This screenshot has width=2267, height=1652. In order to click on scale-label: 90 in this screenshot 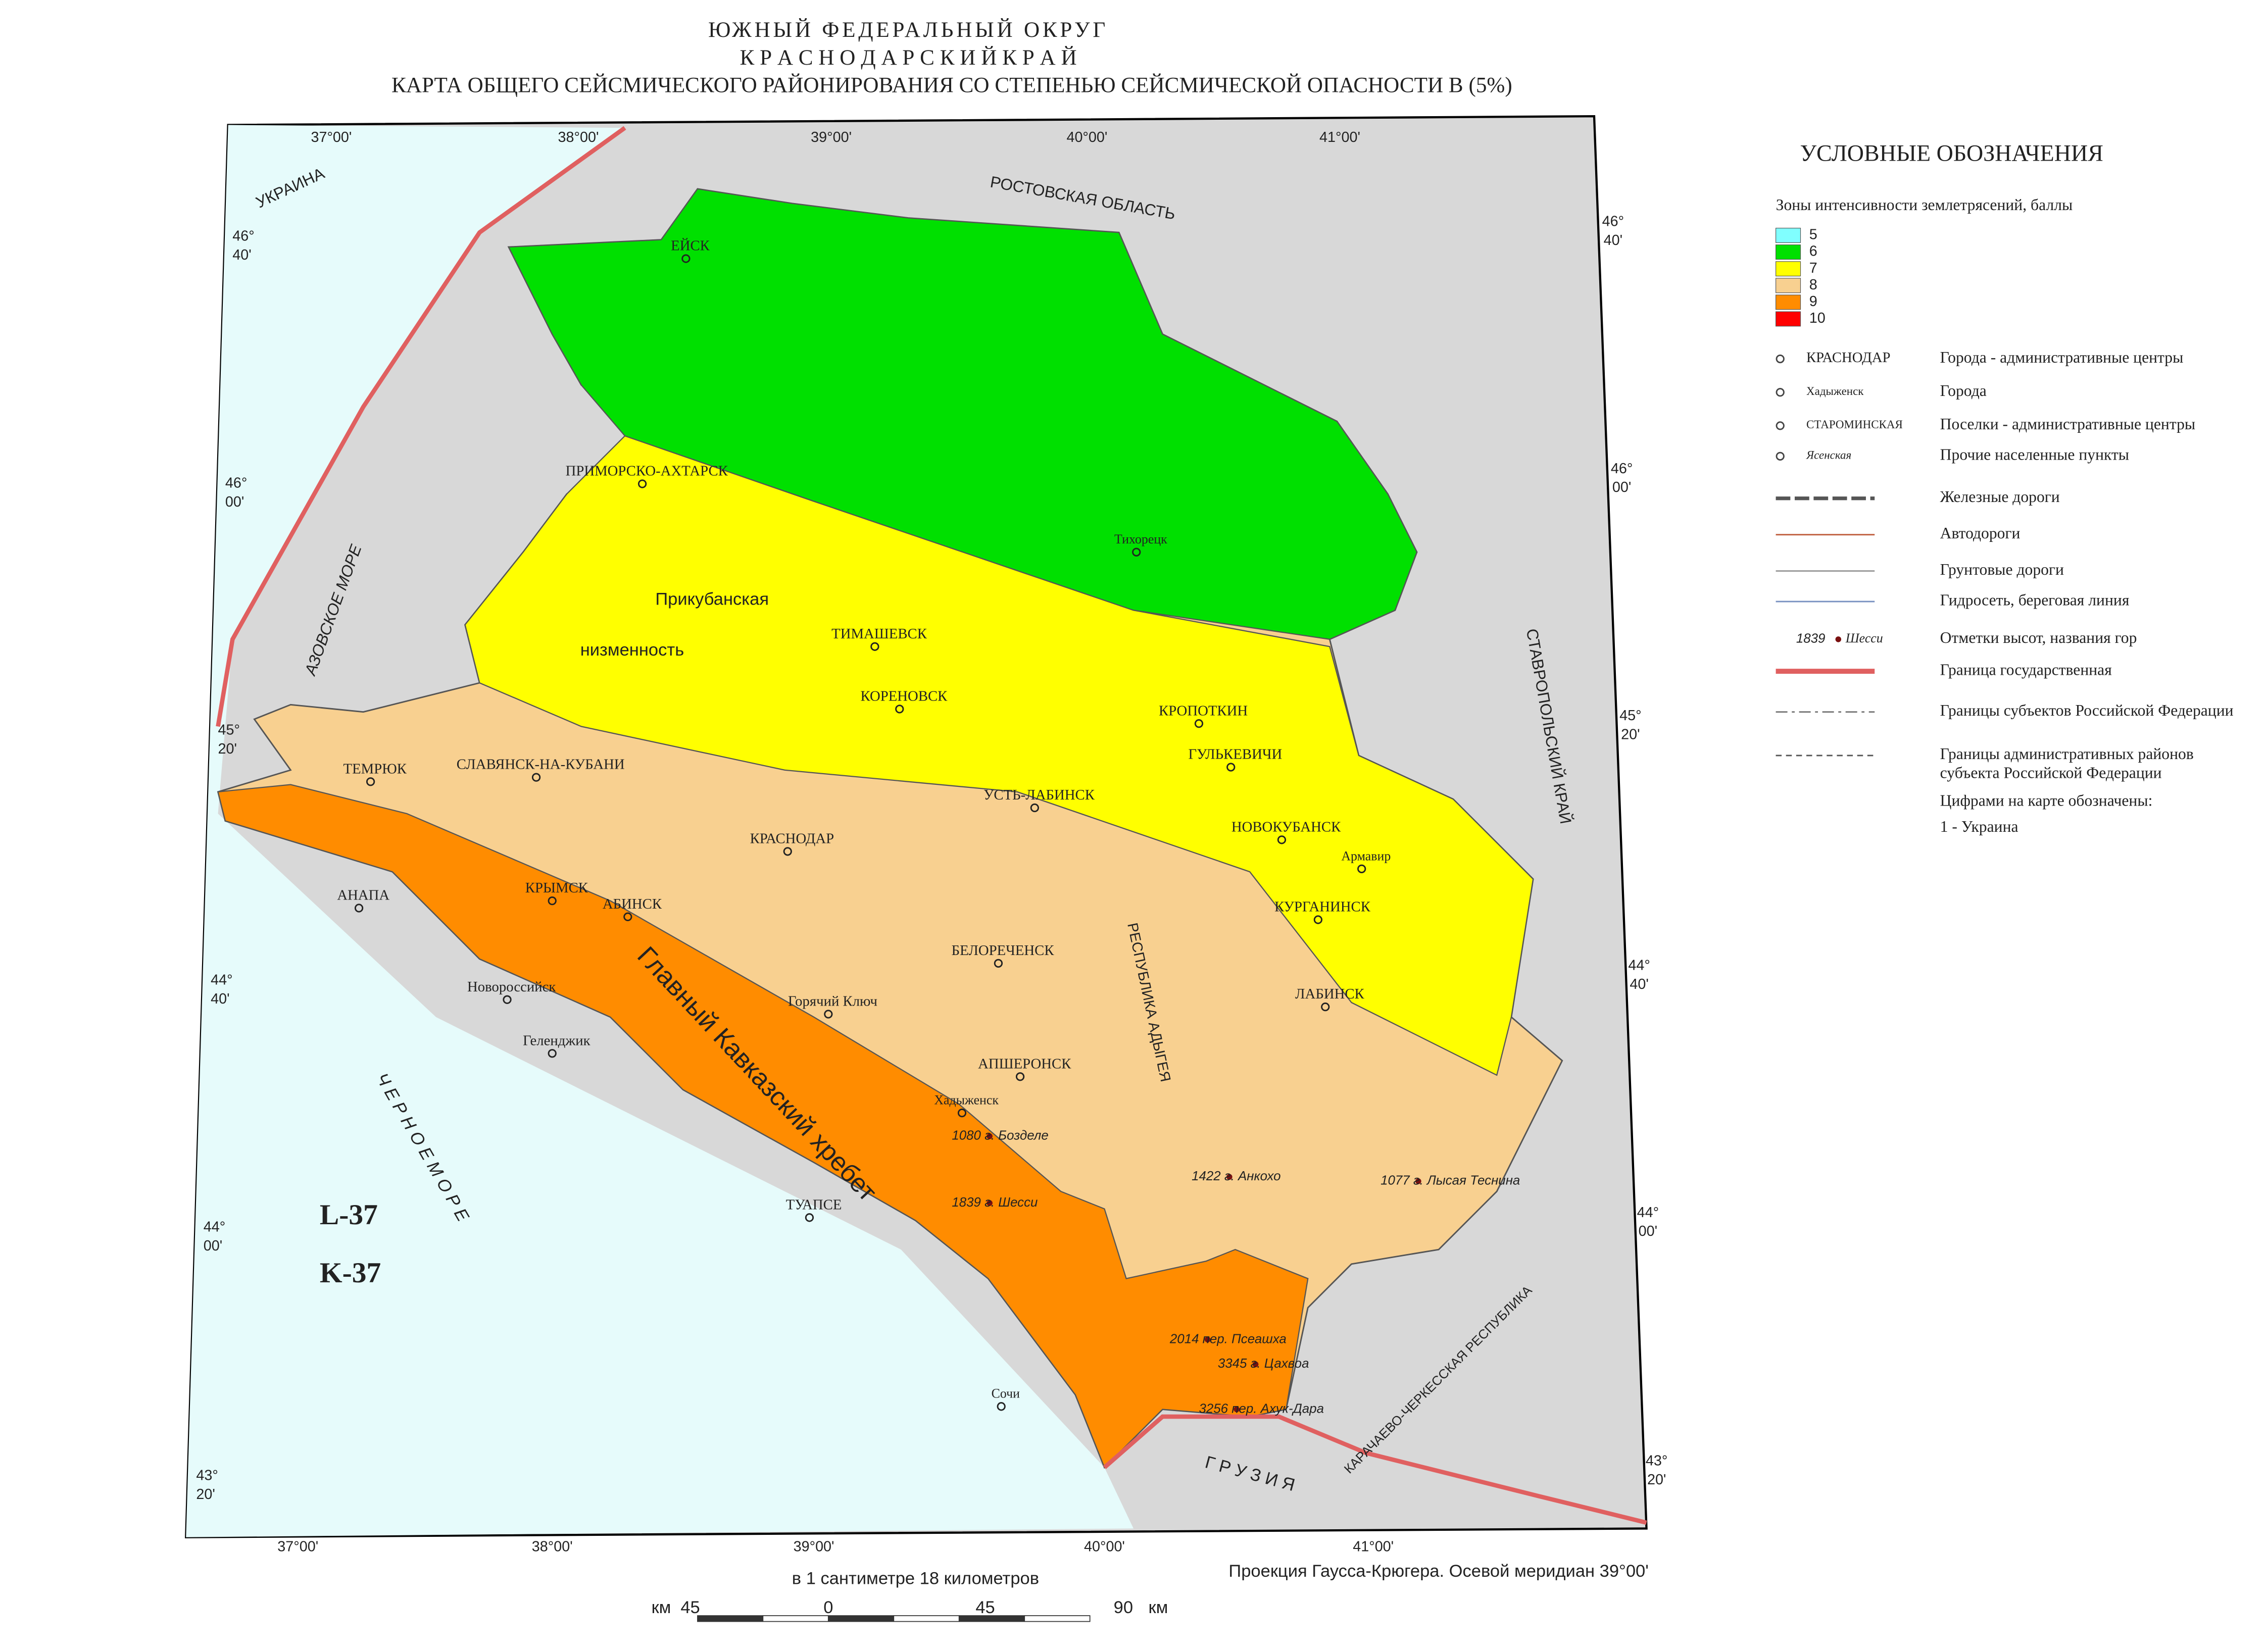, I will do `click(1123, 1607)`.